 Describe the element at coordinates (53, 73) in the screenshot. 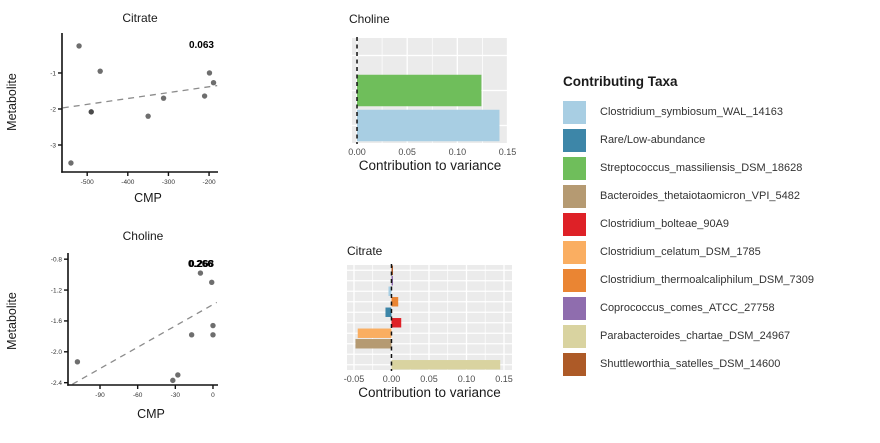

I see `y-tick-label: -1` at that location.